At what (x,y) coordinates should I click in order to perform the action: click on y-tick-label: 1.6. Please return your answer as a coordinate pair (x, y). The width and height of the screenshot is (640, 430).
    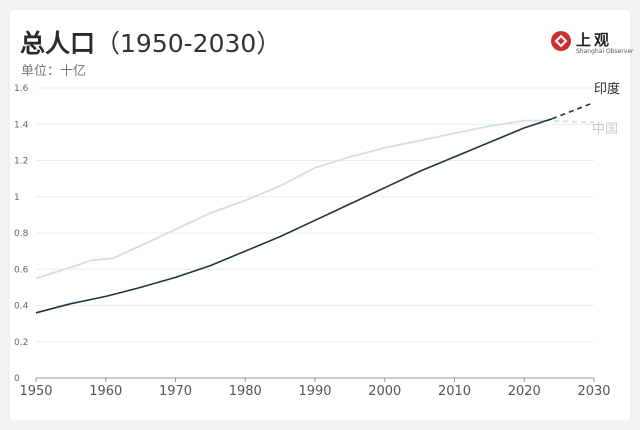
    Looking at the image, I should click on (21, 89).